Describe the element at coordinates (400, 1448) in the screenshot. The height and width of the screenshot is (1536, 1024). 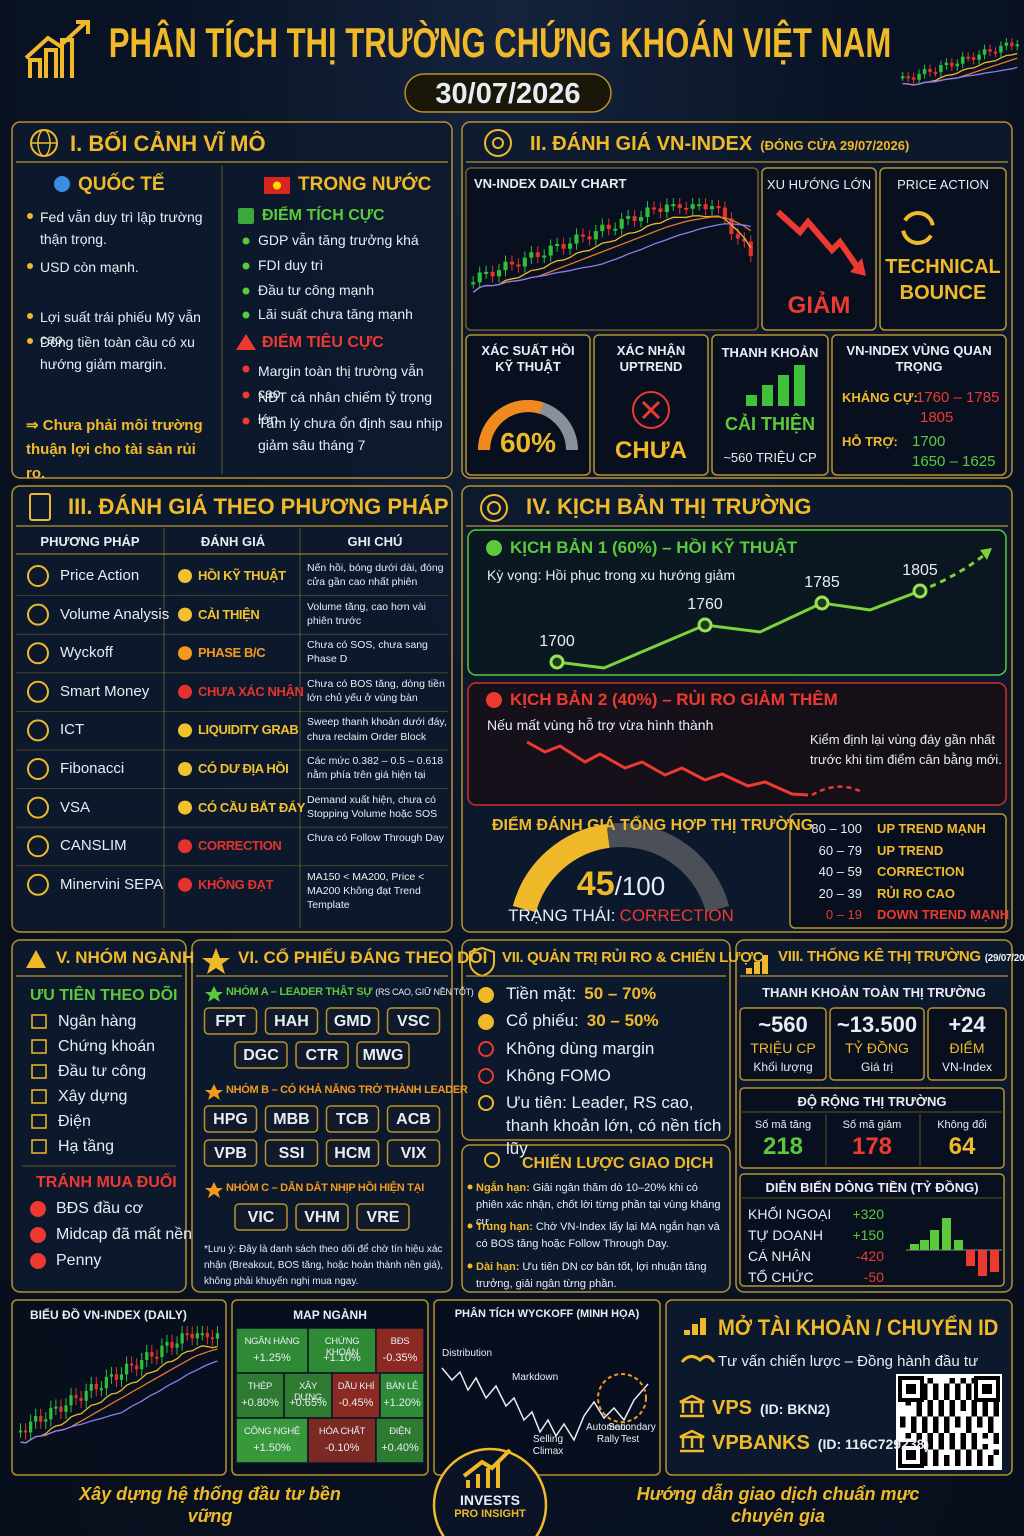
I see `sector-change: +0.40%` at that location.